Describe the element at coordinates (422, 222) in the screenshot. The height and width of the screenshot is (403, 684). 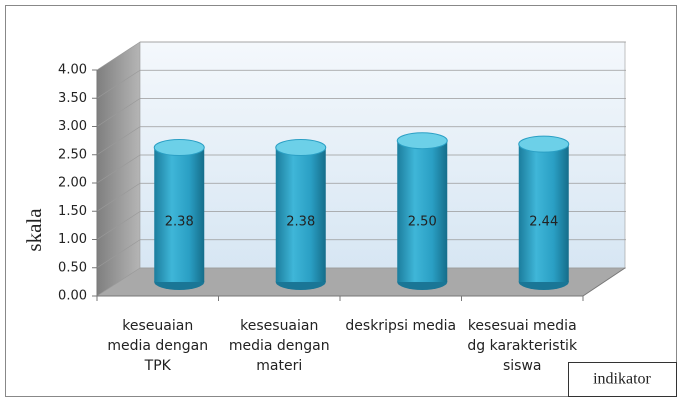
I see `value-label: 2.50` at that location.